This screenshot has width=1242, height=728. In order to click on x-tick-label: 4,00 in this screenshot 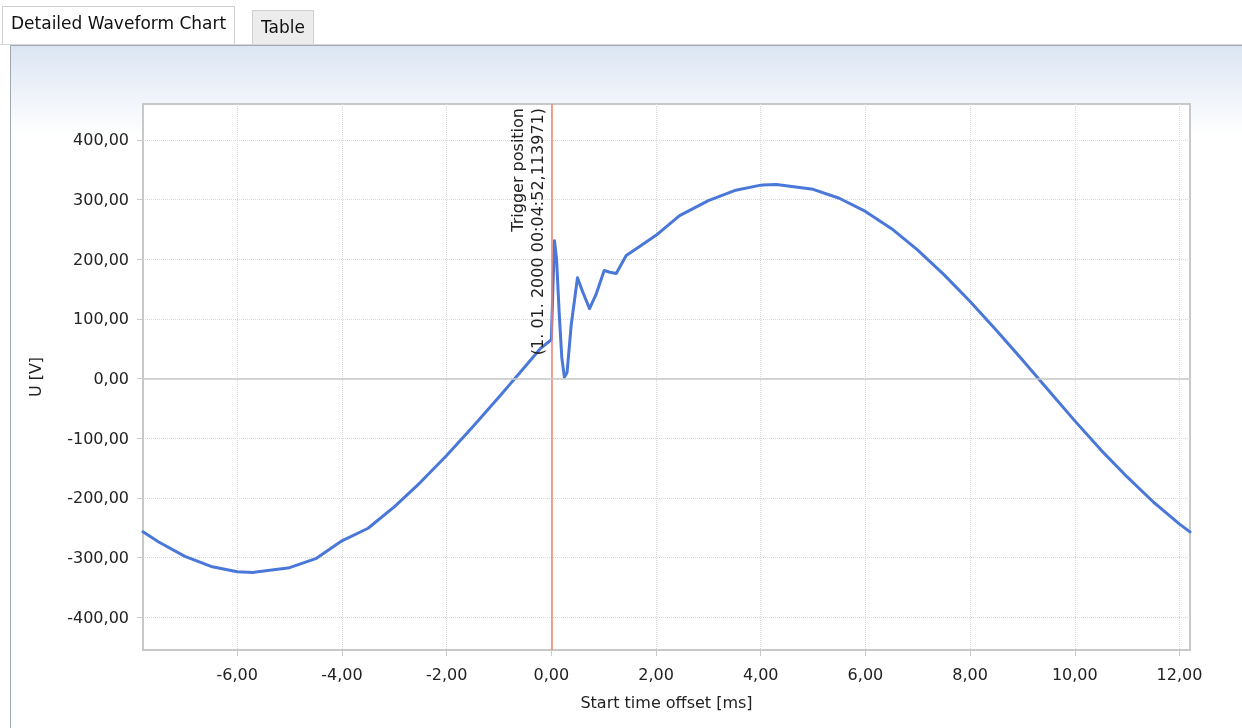, I will do `click(760, 674)`.